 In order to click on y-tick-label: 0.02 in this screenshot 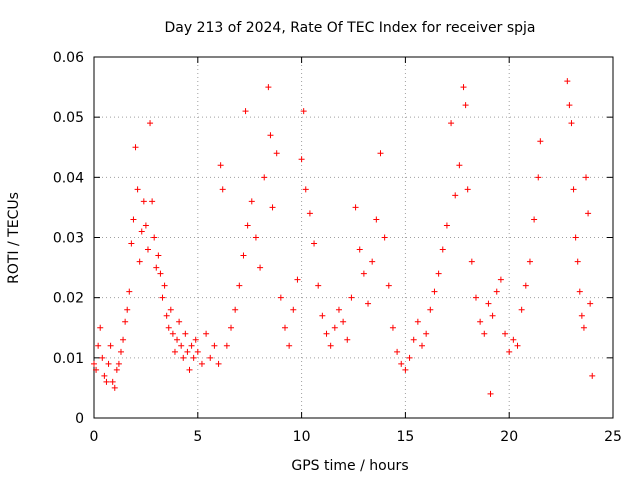, I will do `click(68, 299)`.